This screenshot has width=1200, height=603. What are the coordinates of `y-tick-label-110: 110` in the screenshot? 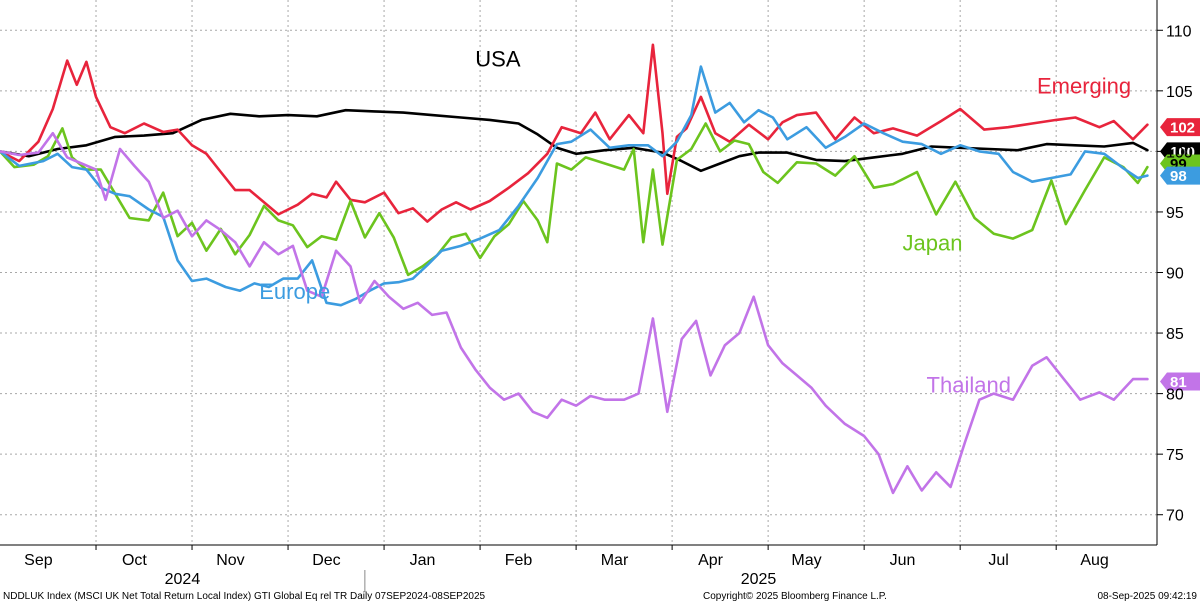 It's located at (1179, 31).